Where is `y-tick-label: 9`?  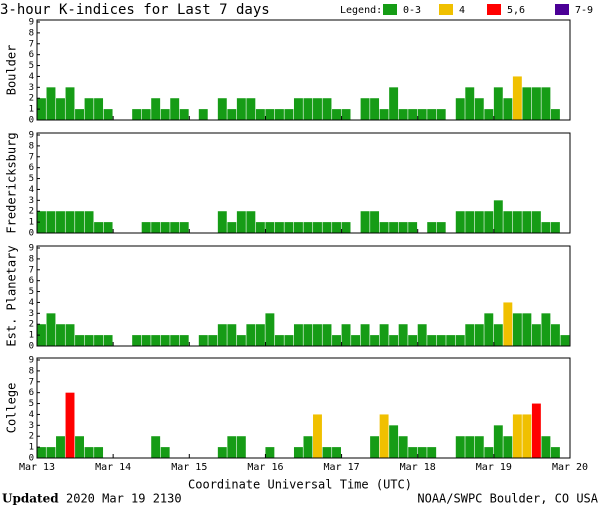
y-tick-label: 9 is located at coordinates (31, 249).